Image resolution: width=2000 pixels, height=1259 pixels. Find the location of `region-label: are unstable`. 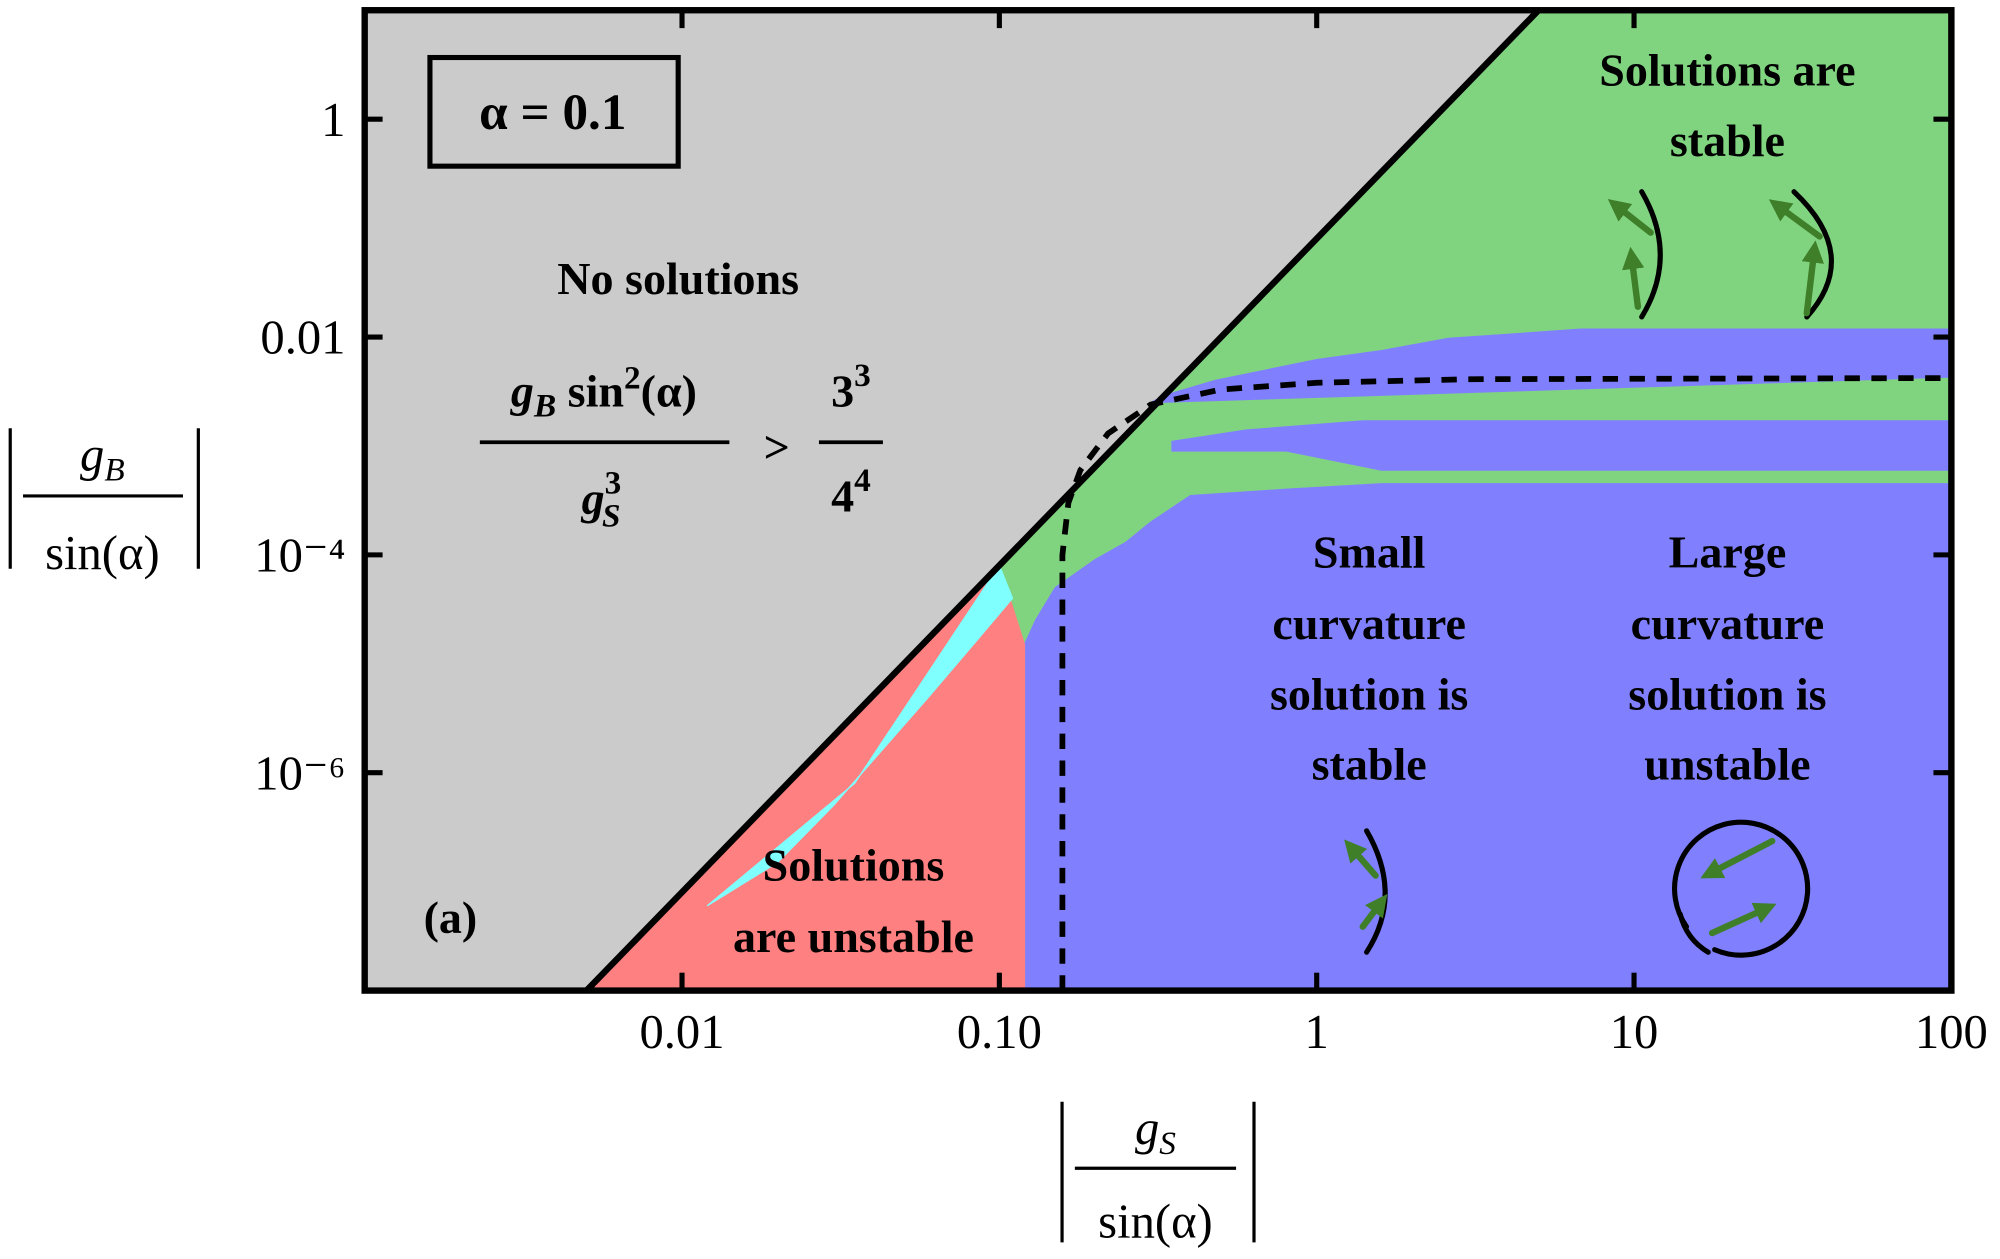

region-label: are unstable is located at coordinates (853, 936).